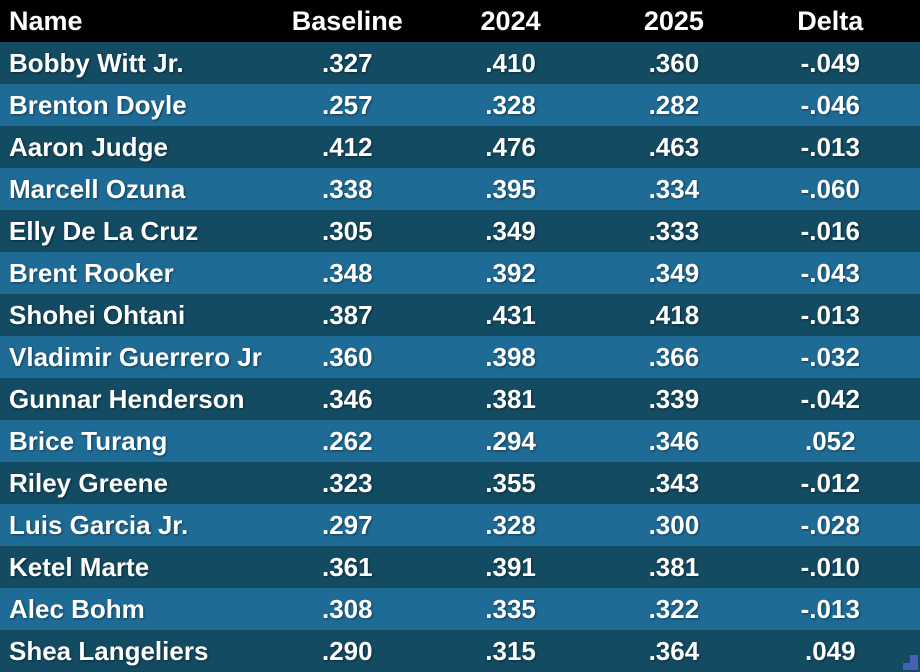 The height and width of the screenshot is (672, 920). What do you see at coordinates (77, 608) in the screenshot?
I see `cell-name: Alec Bohm` at bounding box center [77, 608].